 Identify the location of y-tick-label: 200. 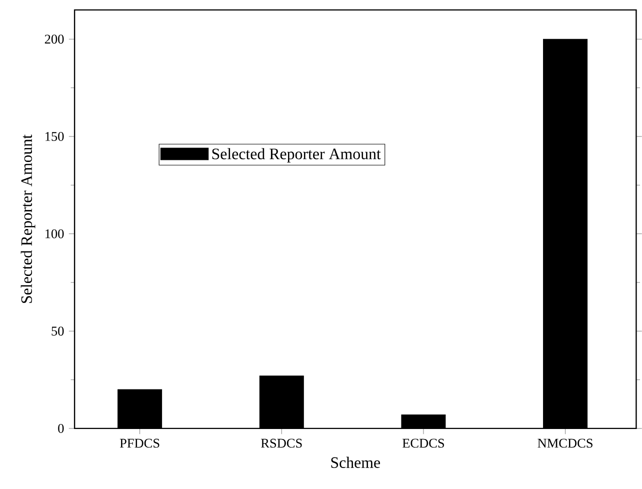
(54, 39).